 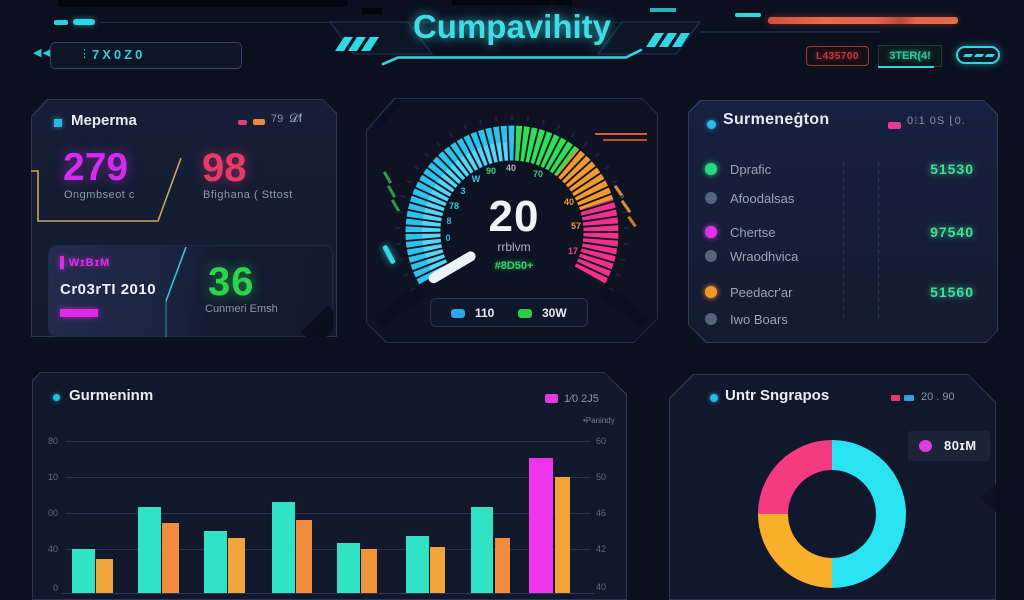 I want to click on svg-text: 70, so click(x=538, y=174).